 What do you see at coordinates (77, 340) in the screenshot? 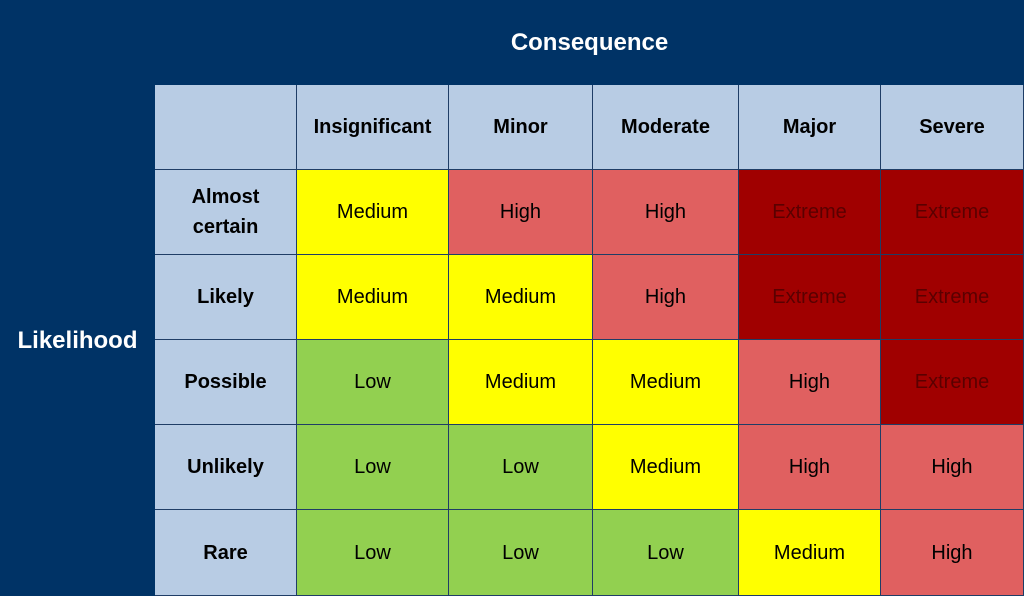
I see `likelihood-label: Likelihood` at bounding box center [77, 340].